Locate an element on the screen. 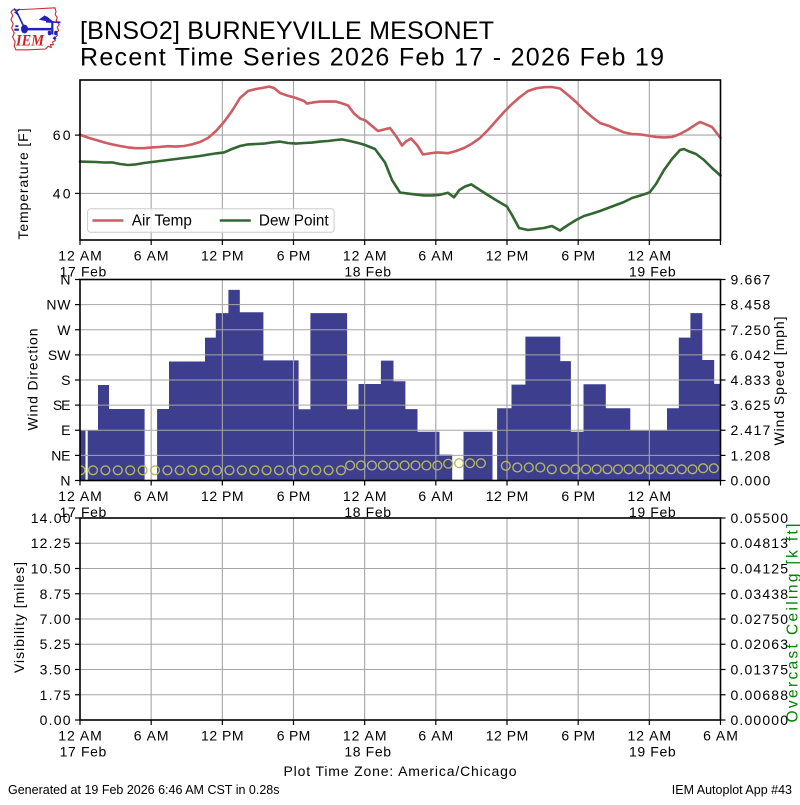 The height and width of the screenshot is (805, 800). svg-text: 12.25 is located at coordinates (51, 543).